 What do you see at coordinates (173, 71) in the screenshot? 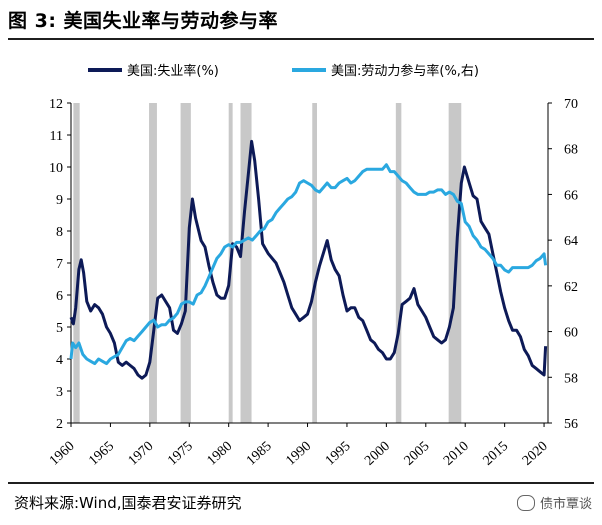
I see `legend-label-unemployment: 美国:失业率(%)` at bounding box center [173, 71].